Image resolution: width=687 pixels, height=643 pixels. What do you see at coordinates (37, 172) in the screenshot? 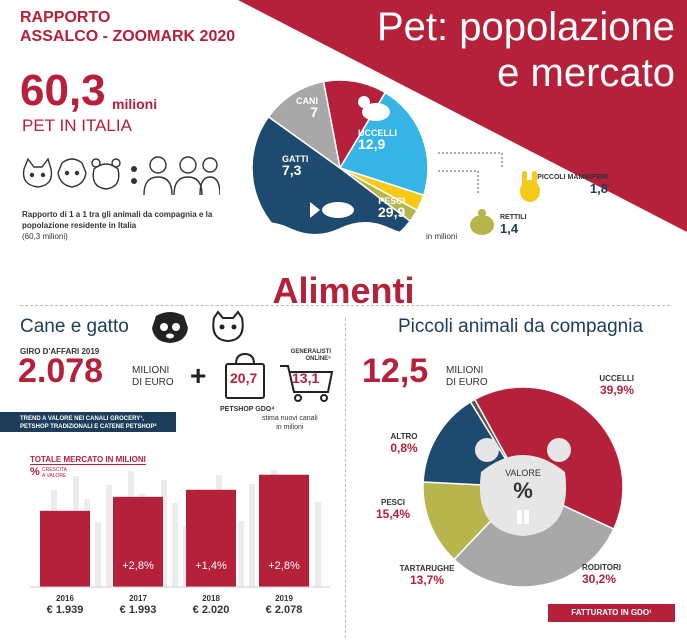
I see `cat-icon` at bounding box center [37, 172].